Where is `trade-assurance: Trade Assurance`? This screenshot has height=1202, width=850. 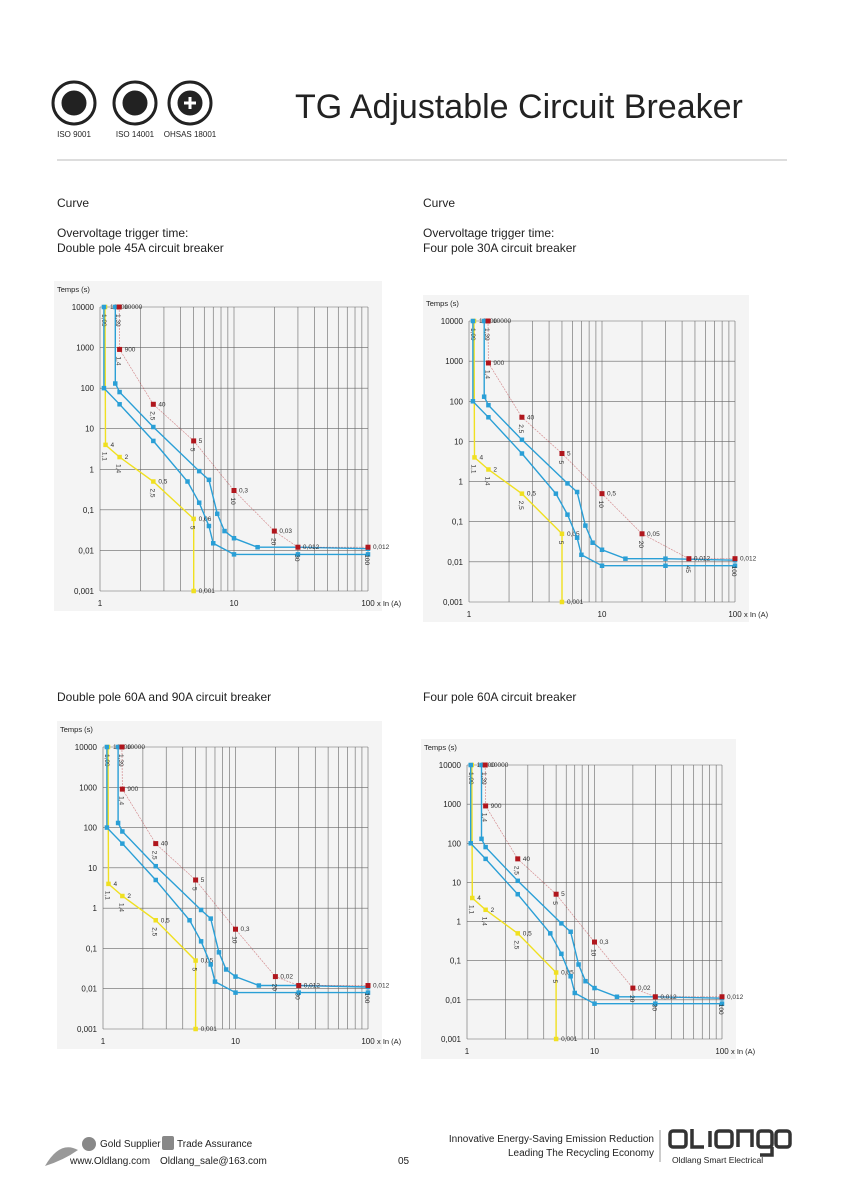
trade-assurance: Trade Assurance is located at coordinates (215, 1144).